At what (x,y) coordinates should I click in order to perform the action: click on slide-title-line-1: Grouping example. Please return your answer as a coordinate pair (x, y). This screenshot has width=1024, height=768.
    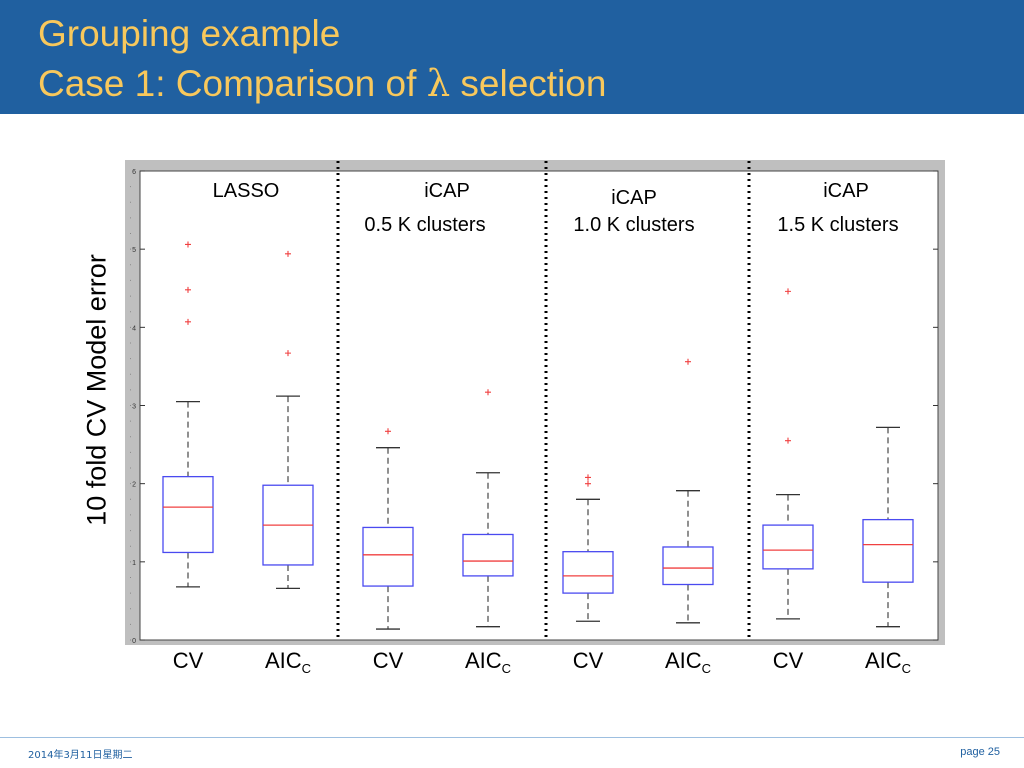
    Looking at the image, I should click on (189, 33).